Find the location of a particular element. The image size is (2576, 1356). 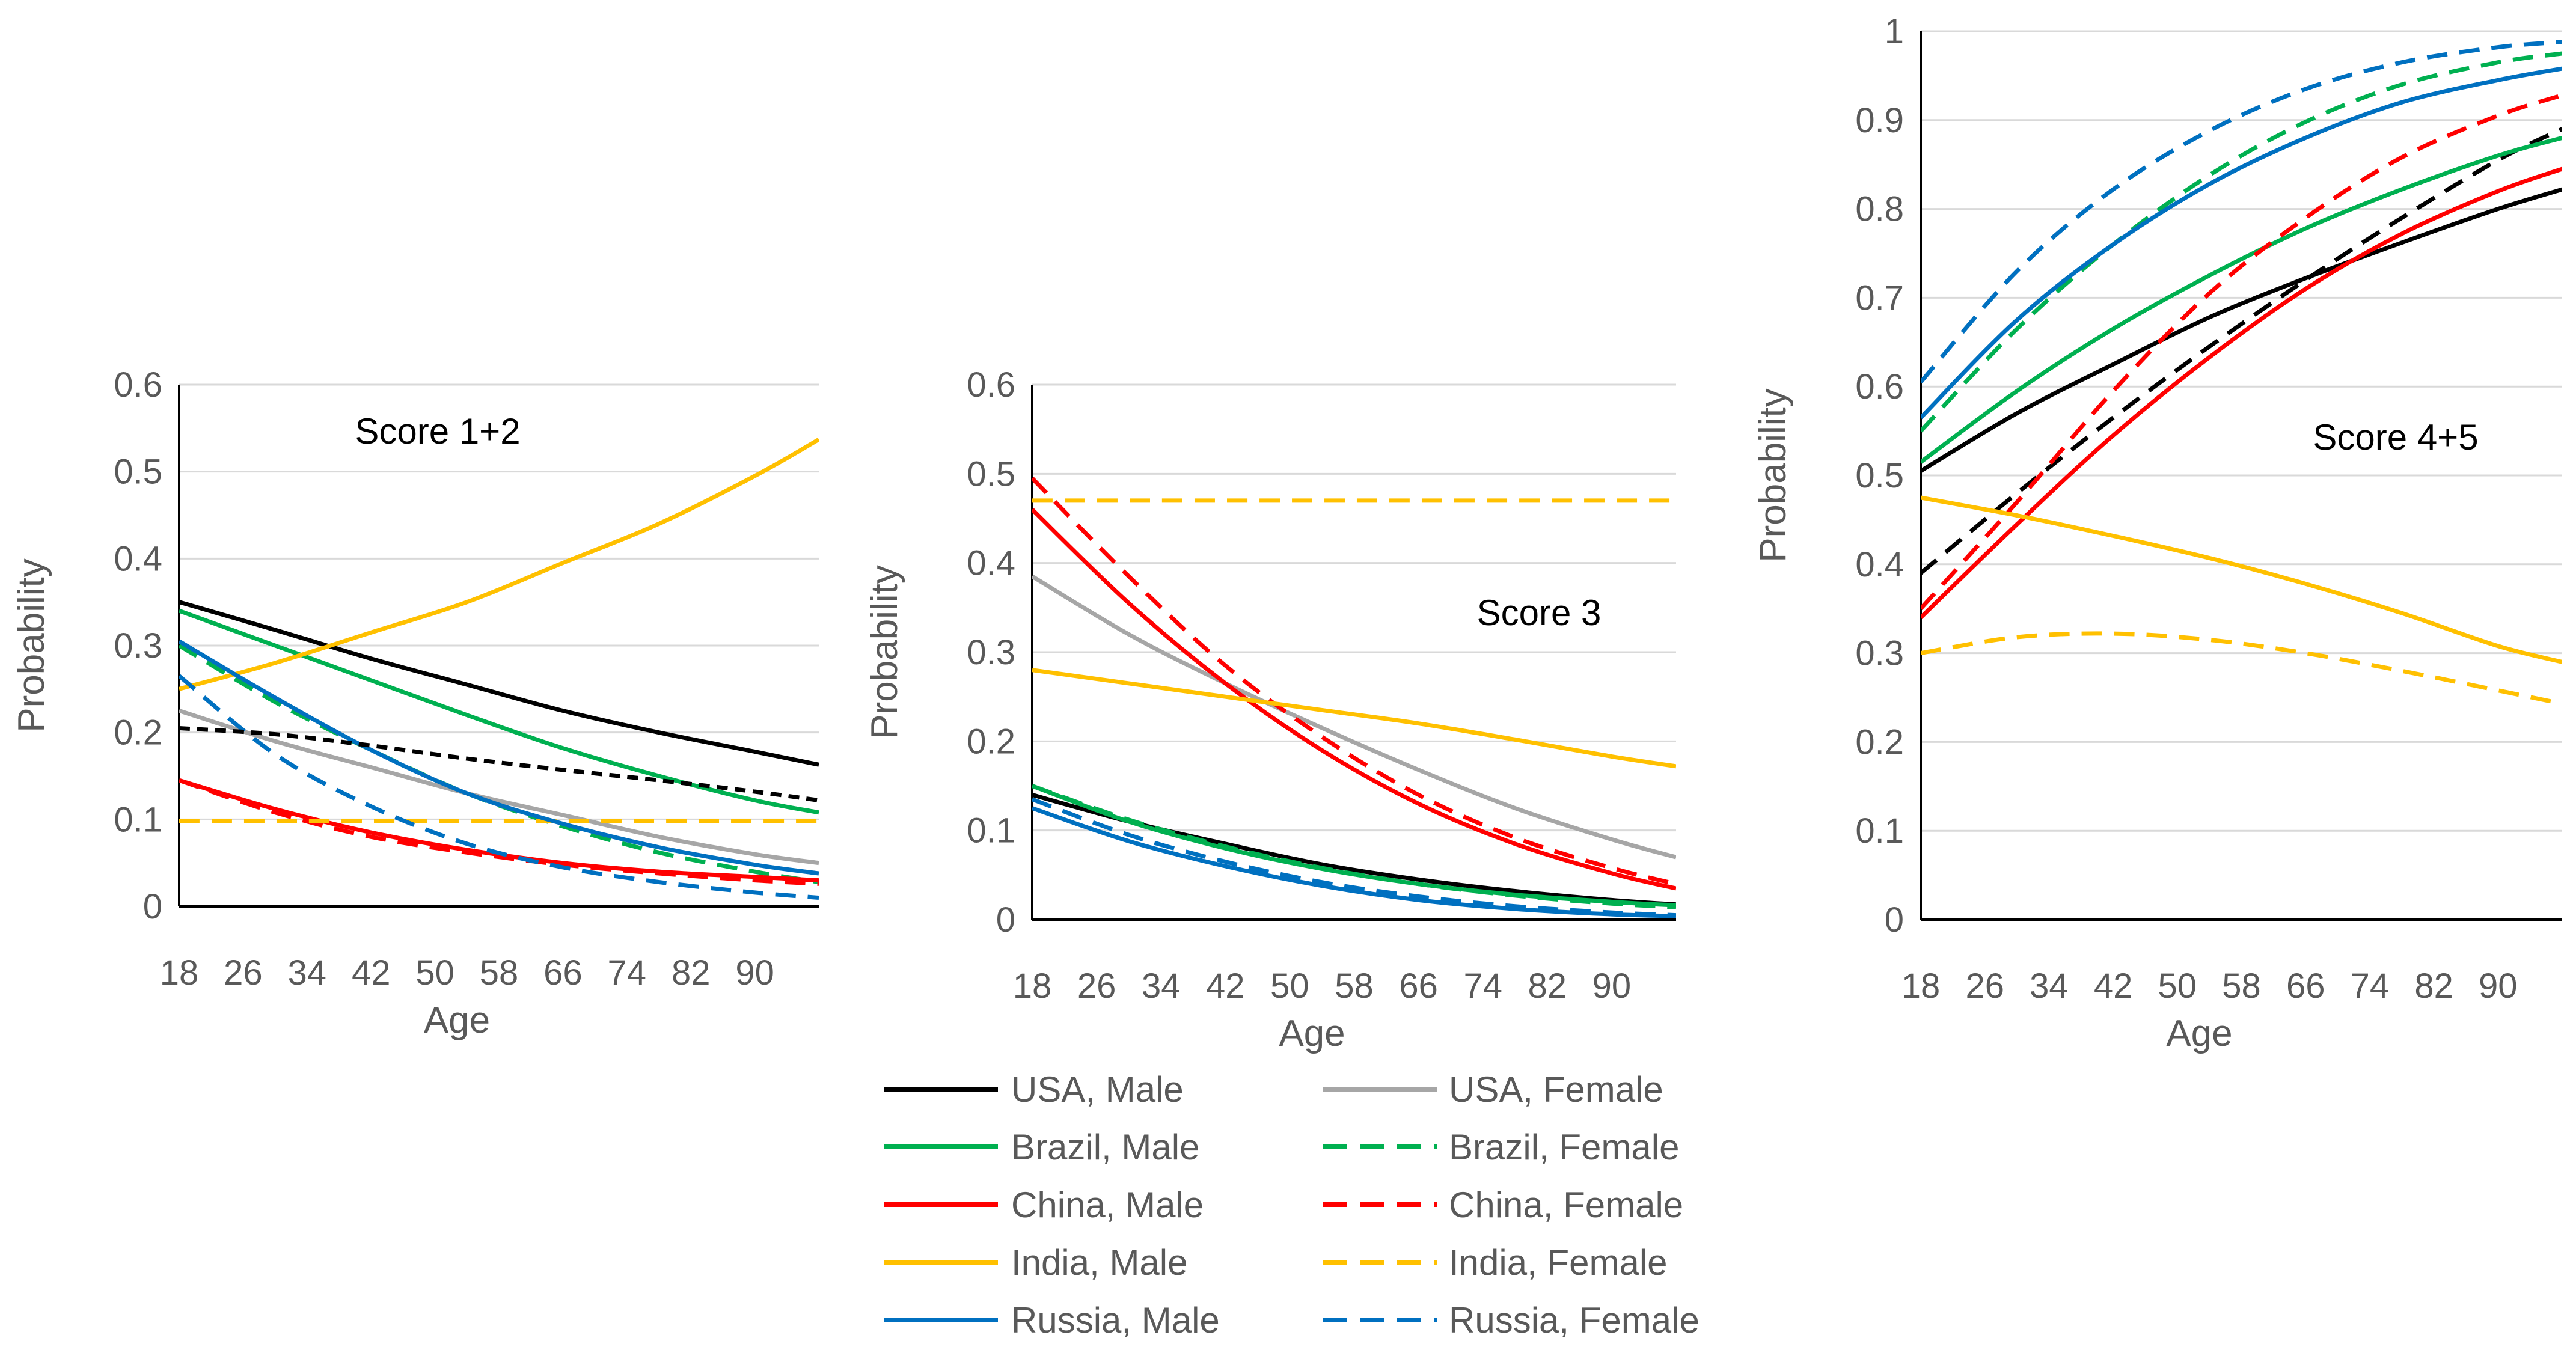

legend-label-russia-male: Russia, Male is located at coordinates (1115, 1320).